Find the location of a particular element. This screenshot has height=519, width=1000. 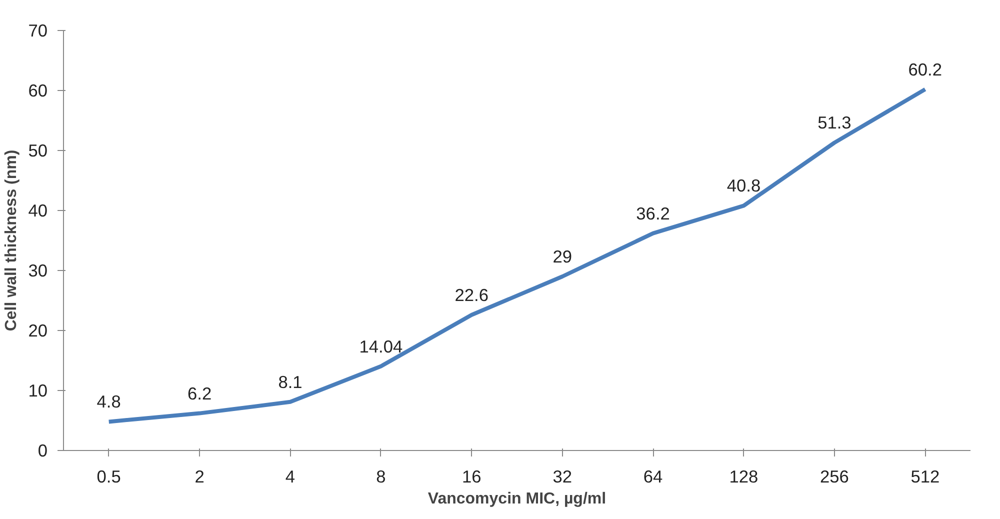

data-label: 51.3 is located at coordinates (835, 122).